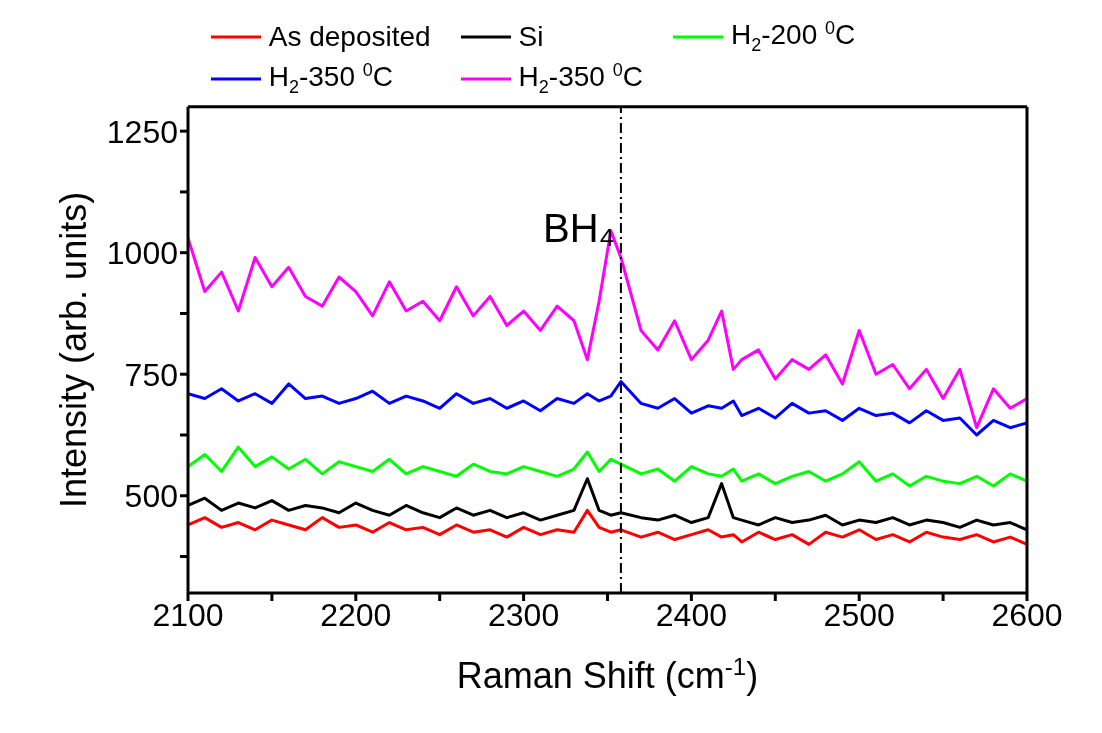  I want to click on y-tick-label: 500, so click(151, 496).